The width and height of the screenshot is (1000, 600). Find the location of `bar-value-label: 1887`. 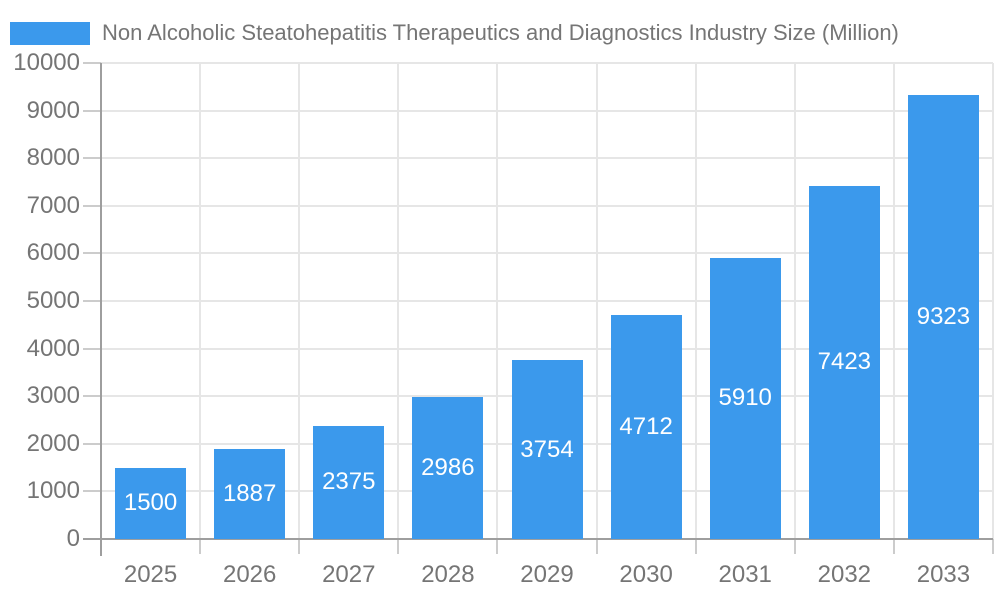

bar-value-label: 1887 is located at coordinates (249, 494).